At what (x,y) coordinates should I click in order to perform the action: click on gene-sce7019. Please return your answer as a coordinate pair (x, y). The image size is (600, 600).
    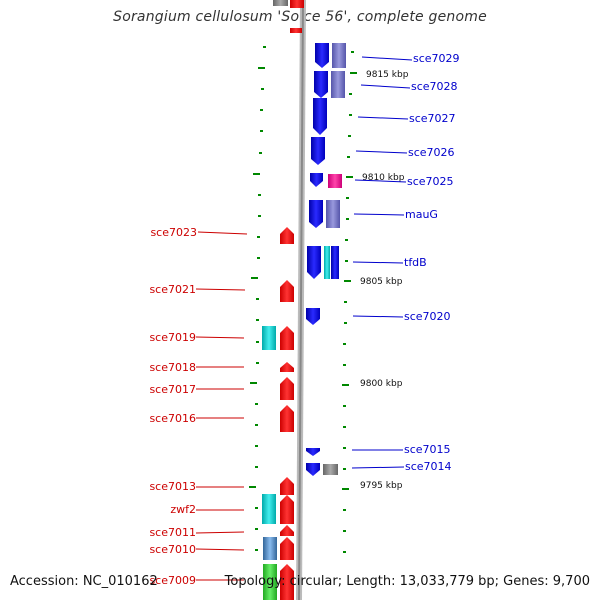
    Looking at the image, I should click on (287, 338).